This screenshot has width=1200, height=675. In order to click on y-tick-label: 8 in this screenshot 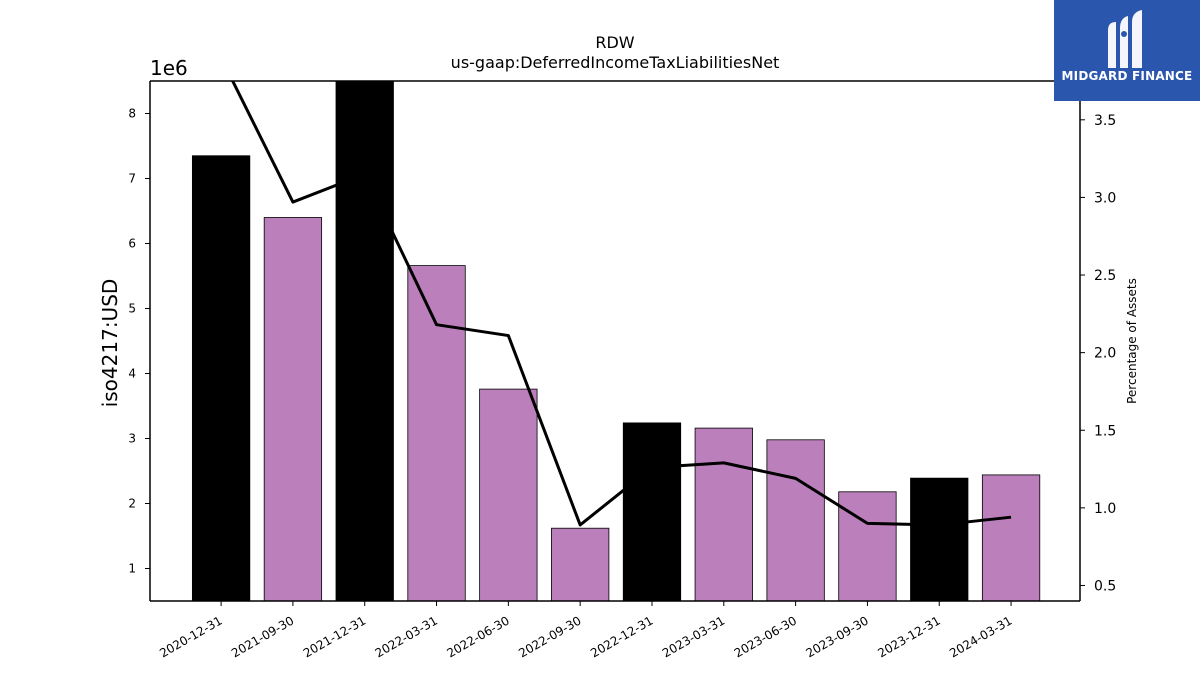, I will do `click(132, 114)`.